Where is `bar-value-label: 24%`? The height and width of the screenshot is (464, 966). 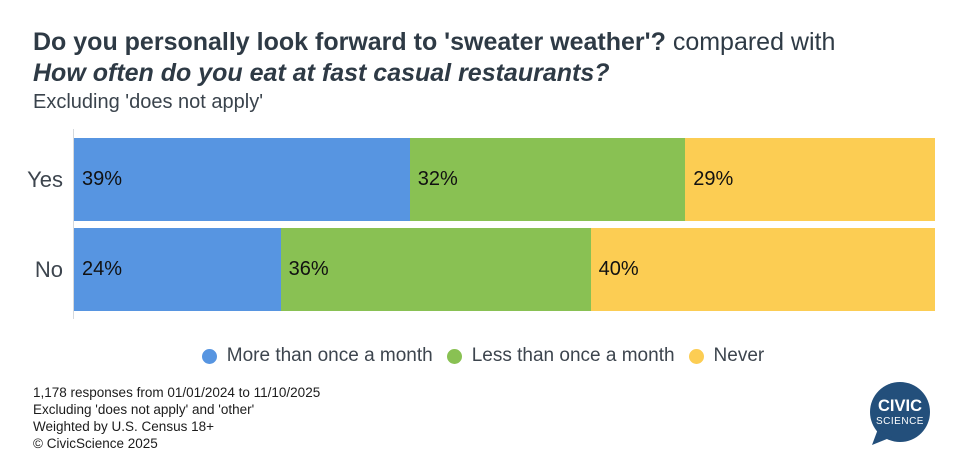 bar-value-label: 24% is located at coordinates (102, 269).